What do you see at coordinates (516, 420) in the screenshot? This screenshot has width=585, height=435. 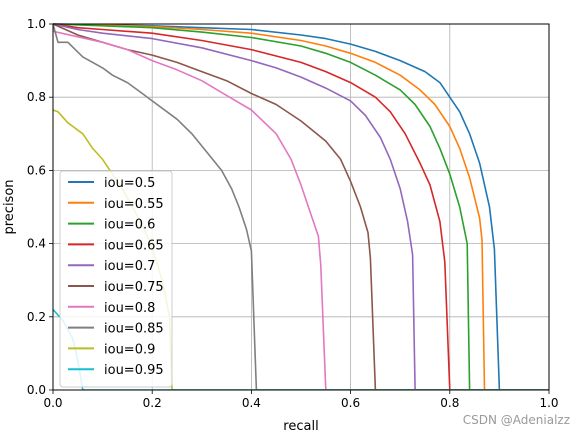 I see `watermark: CSDN @Adenialzz` at bounding box center [516, 420].